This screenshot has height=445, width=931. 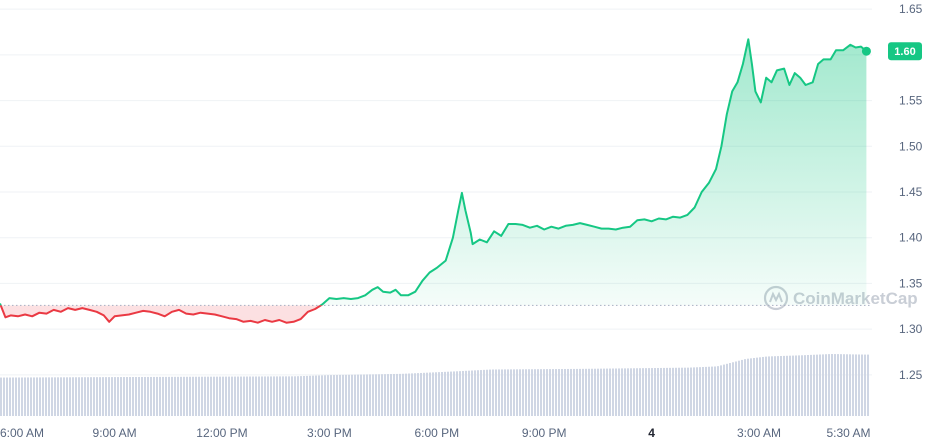 I want to click on last-price-dot, so click(x=866, y=51).